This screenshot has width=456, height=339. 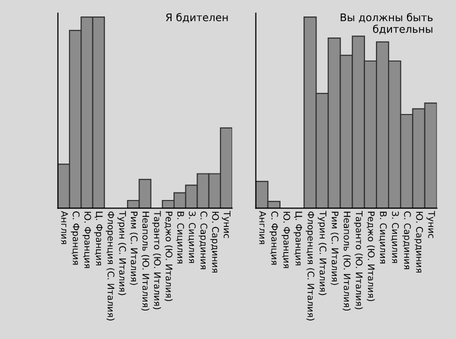 What do you see at coordinates (197, 18) in the screenshot?
I see `chart-title: Я бдителен` at bounding box center [197, 18].